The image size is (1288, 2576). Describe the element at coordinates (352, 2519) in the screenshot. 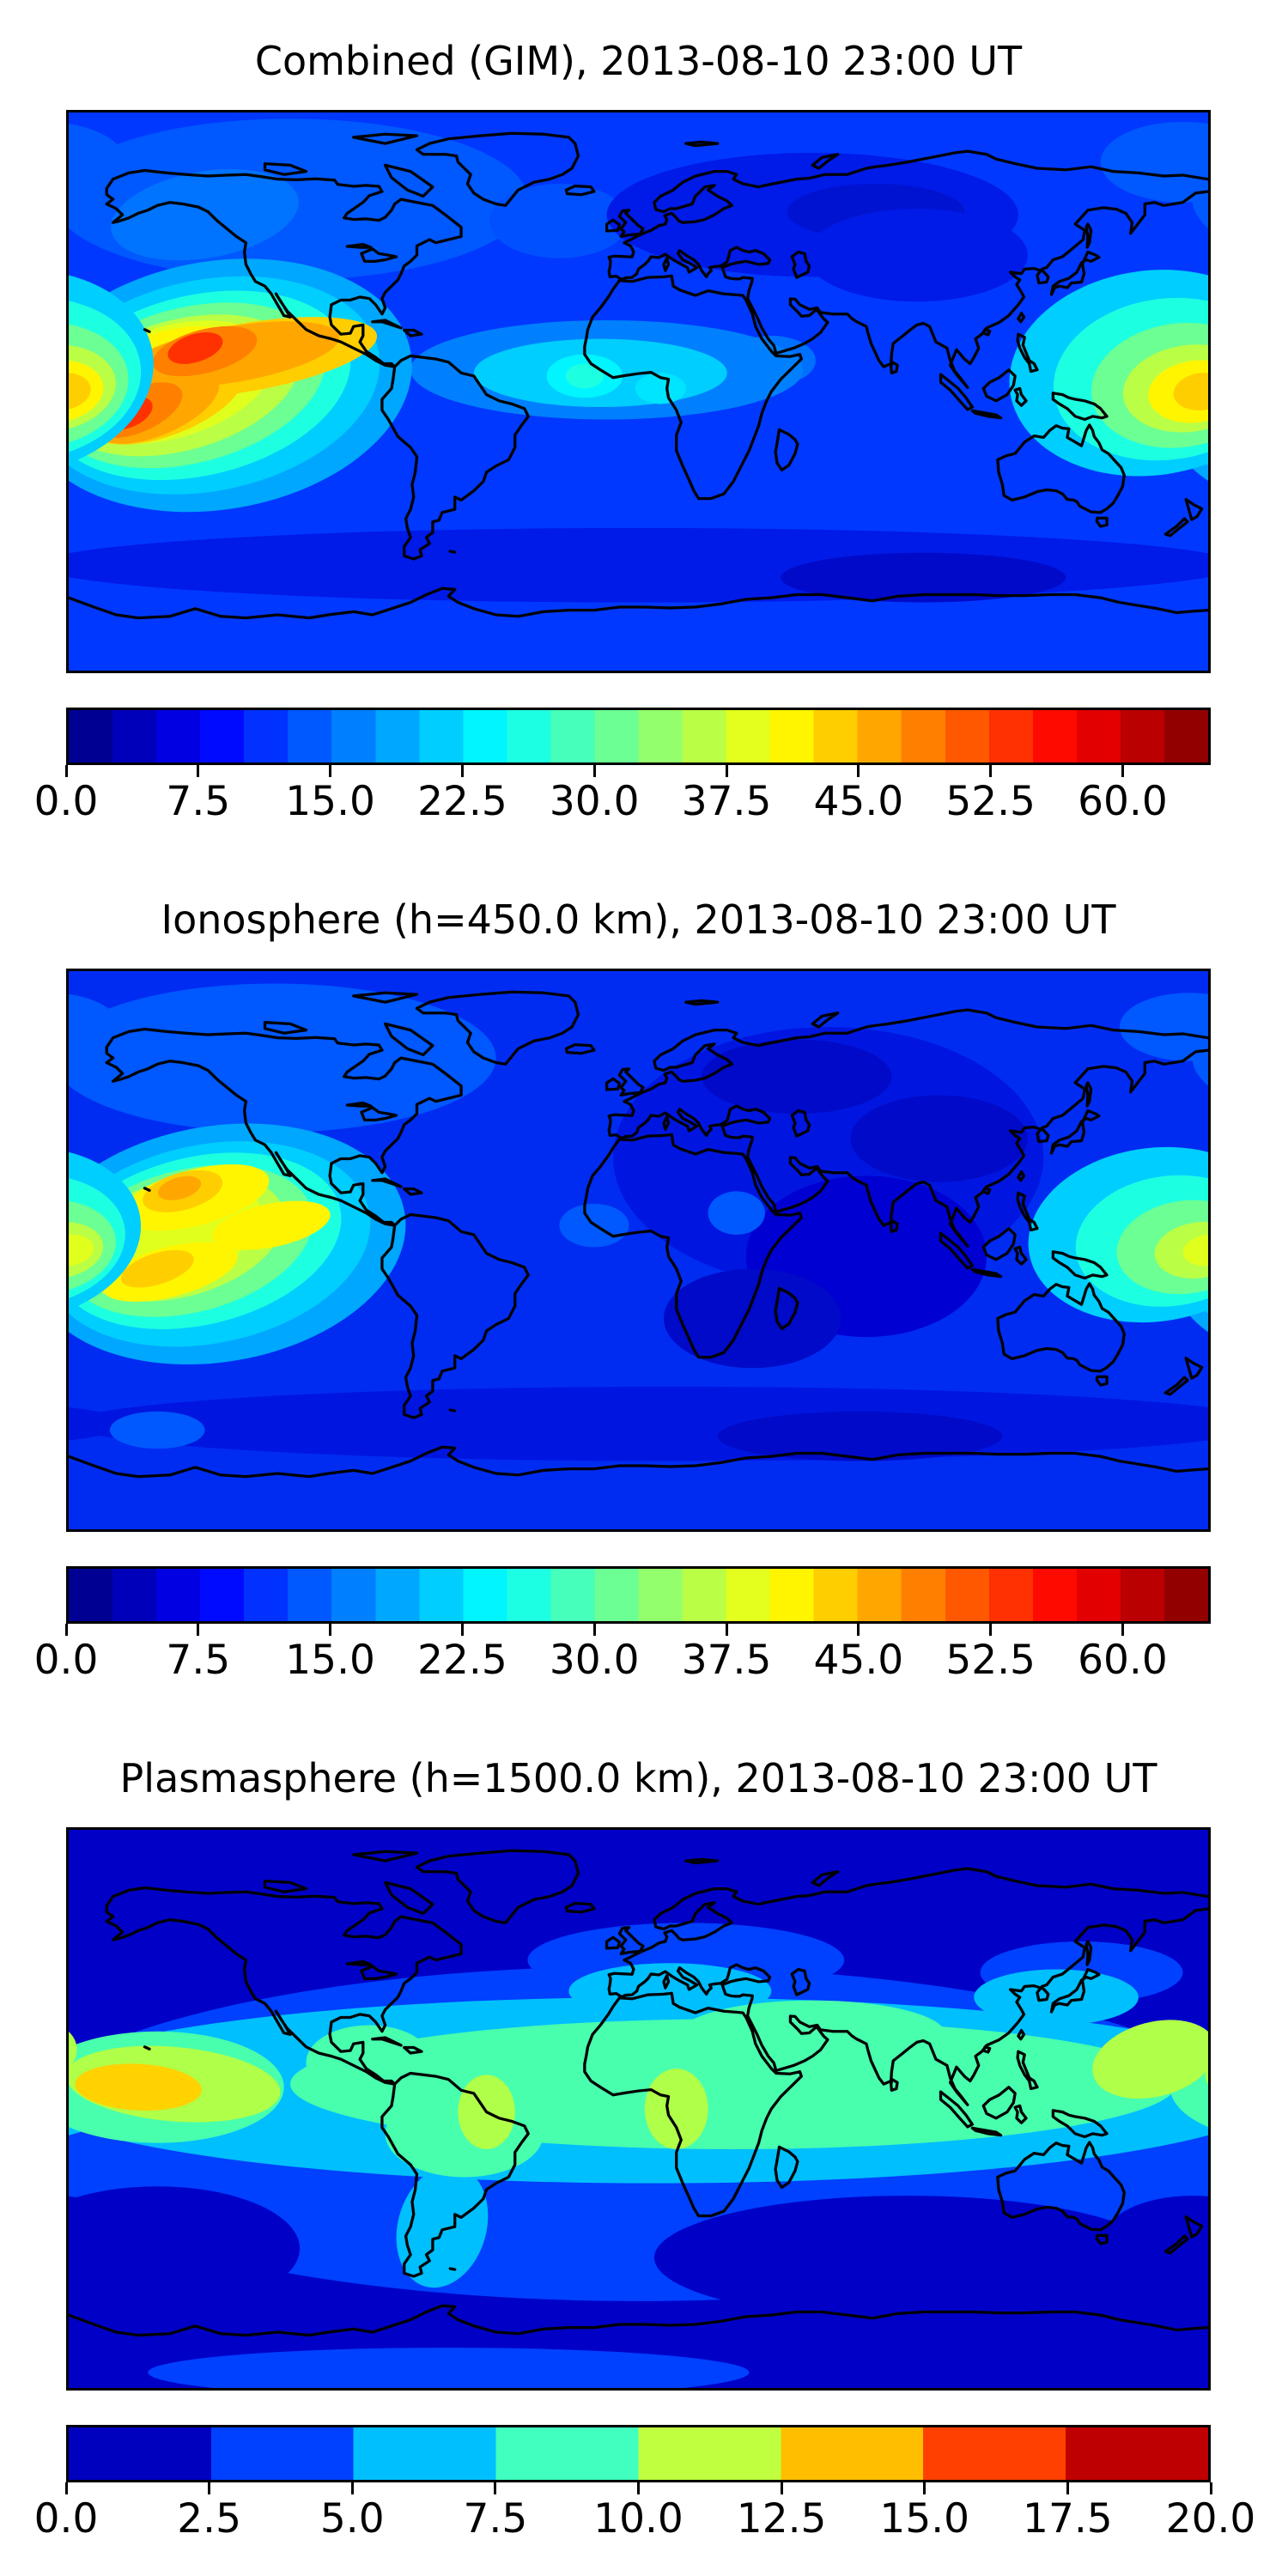

I see `colorbar-tick-label: 5.0` at that location.